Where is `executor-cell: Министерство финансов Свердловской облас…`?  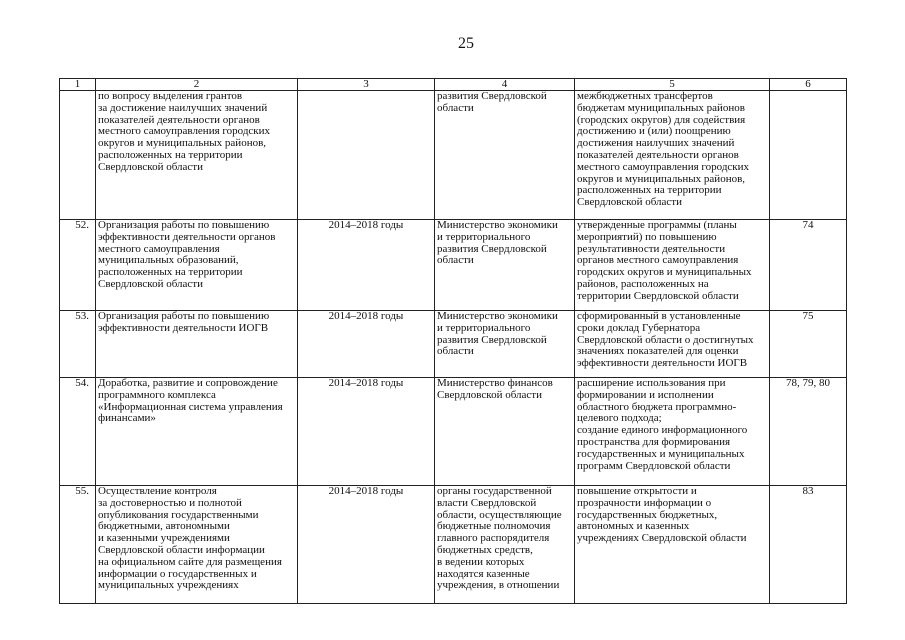 executor-cell: Министерство финансов Свердловской облас… is located at coordinates (504, 431).